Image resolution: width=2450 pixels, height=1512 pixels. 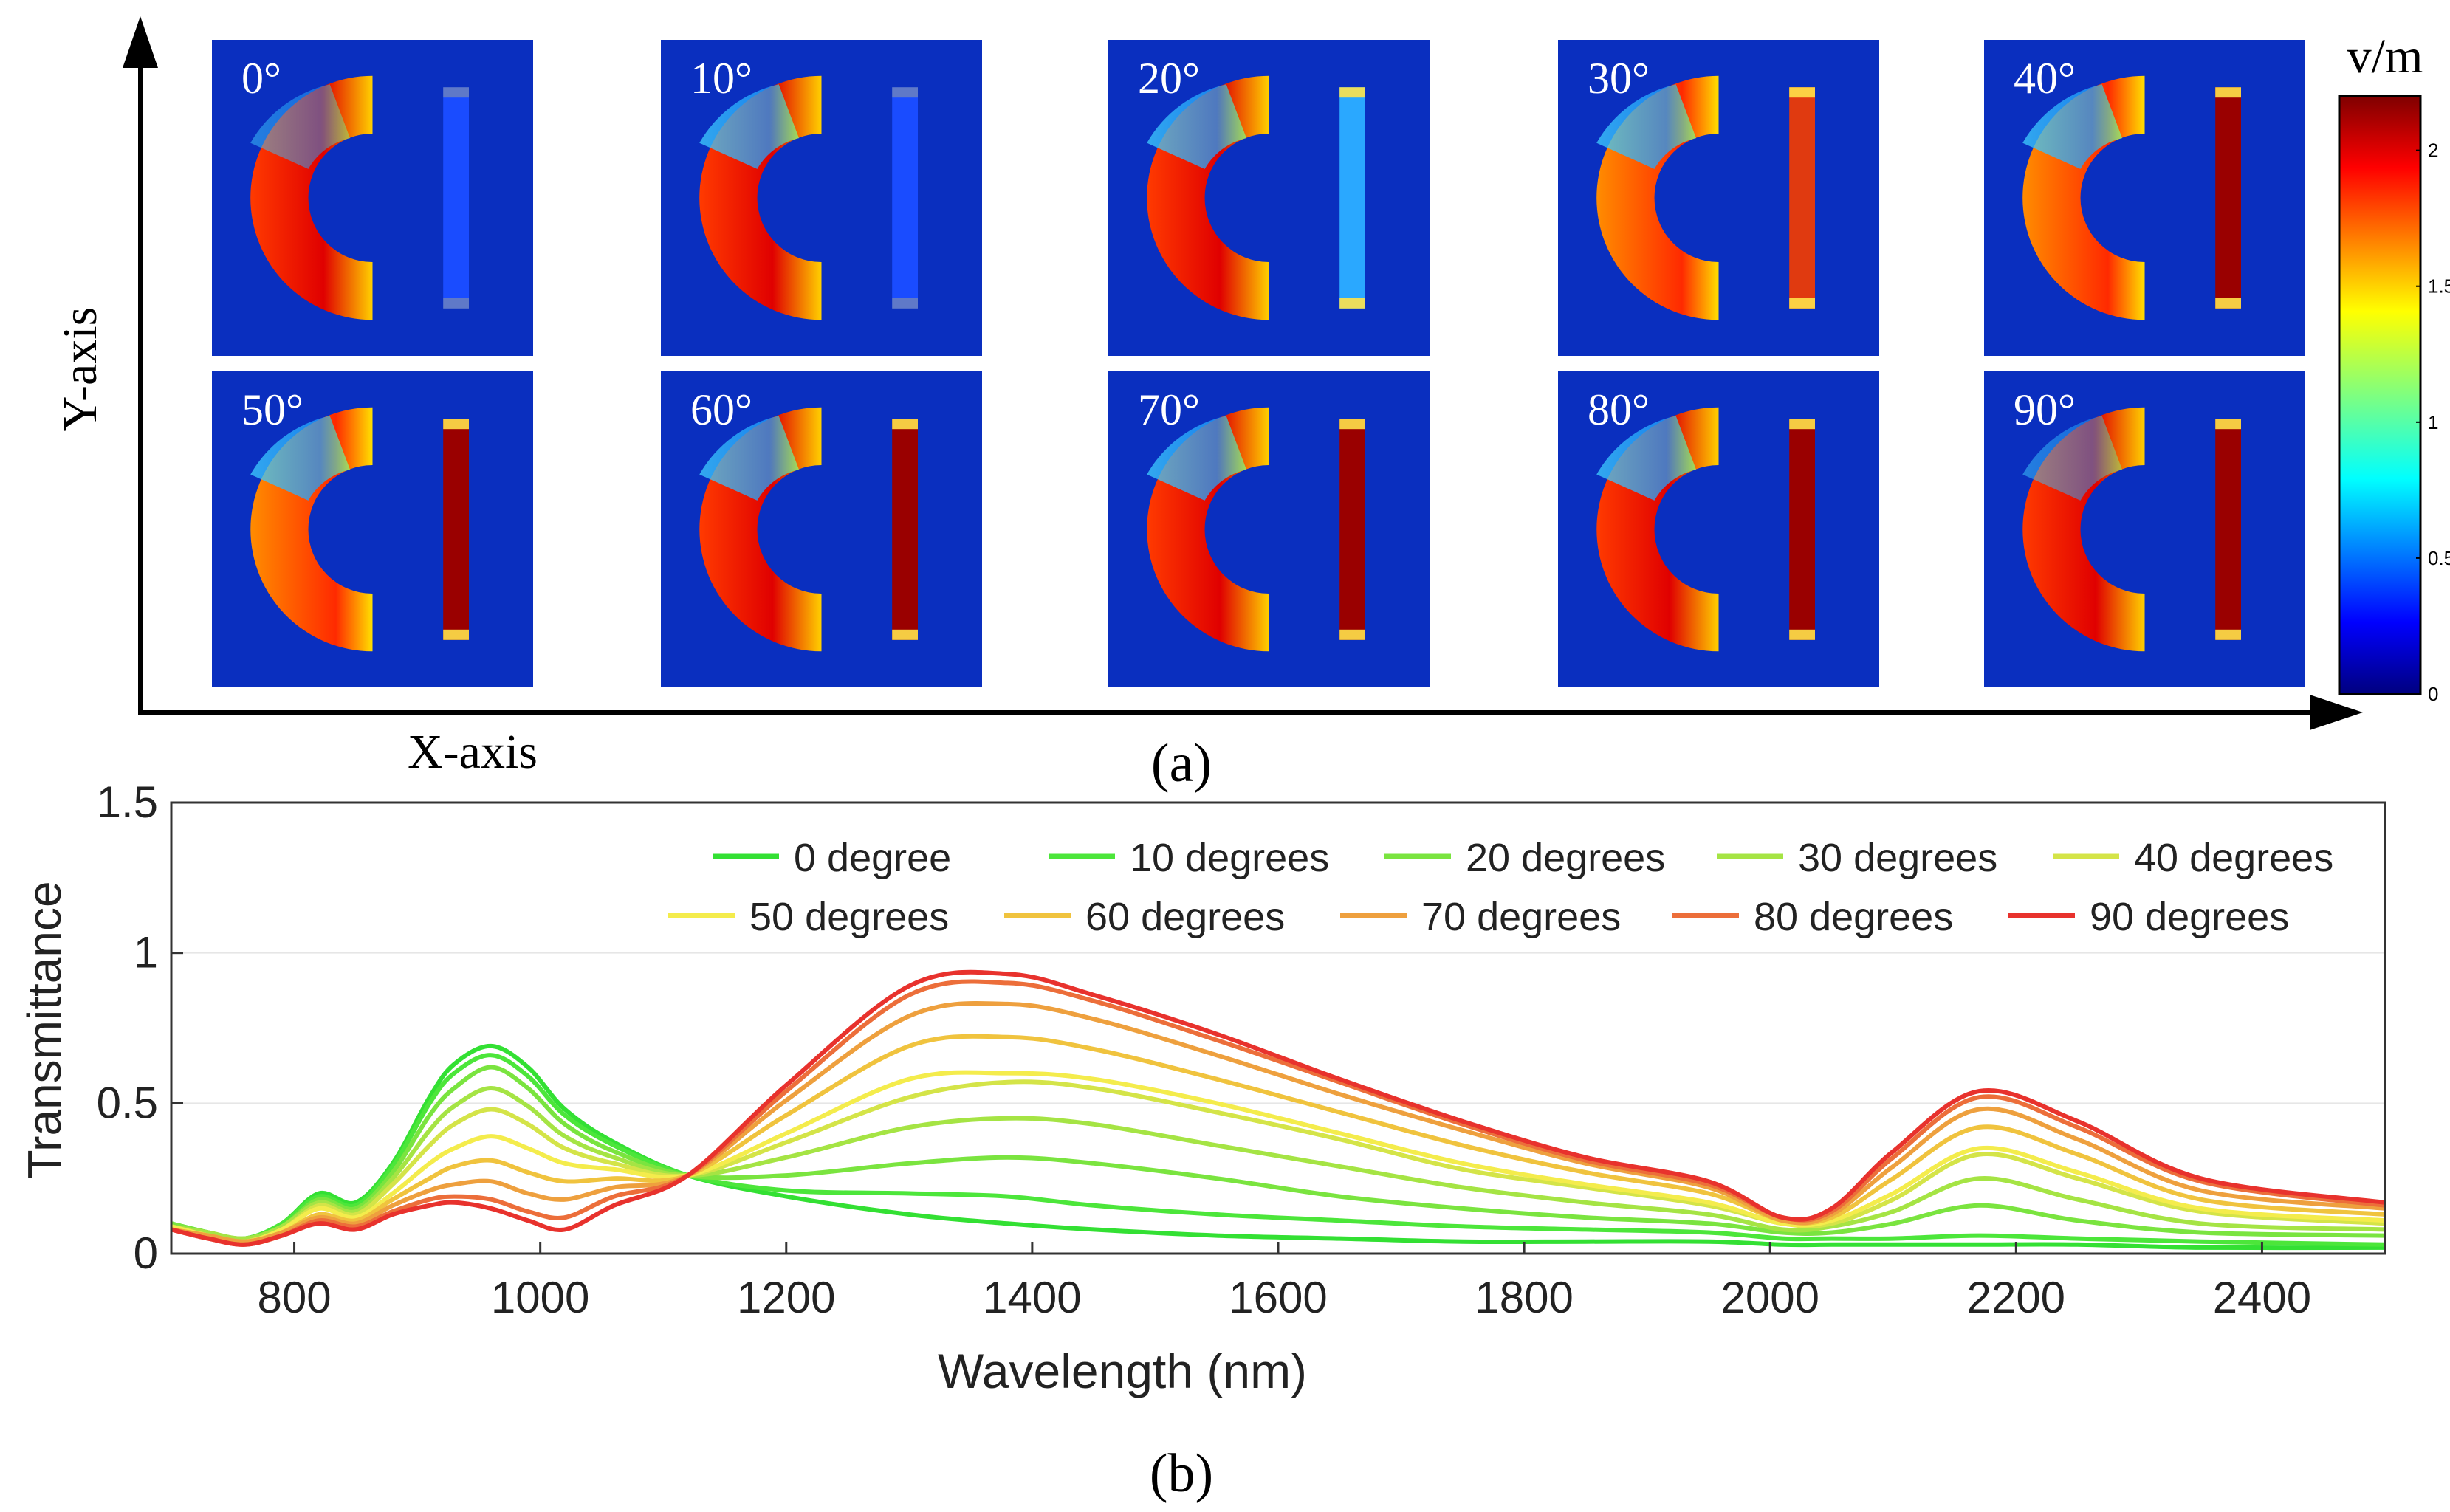 I want to click on angle-label: 0°, so click(x=261, y=78).